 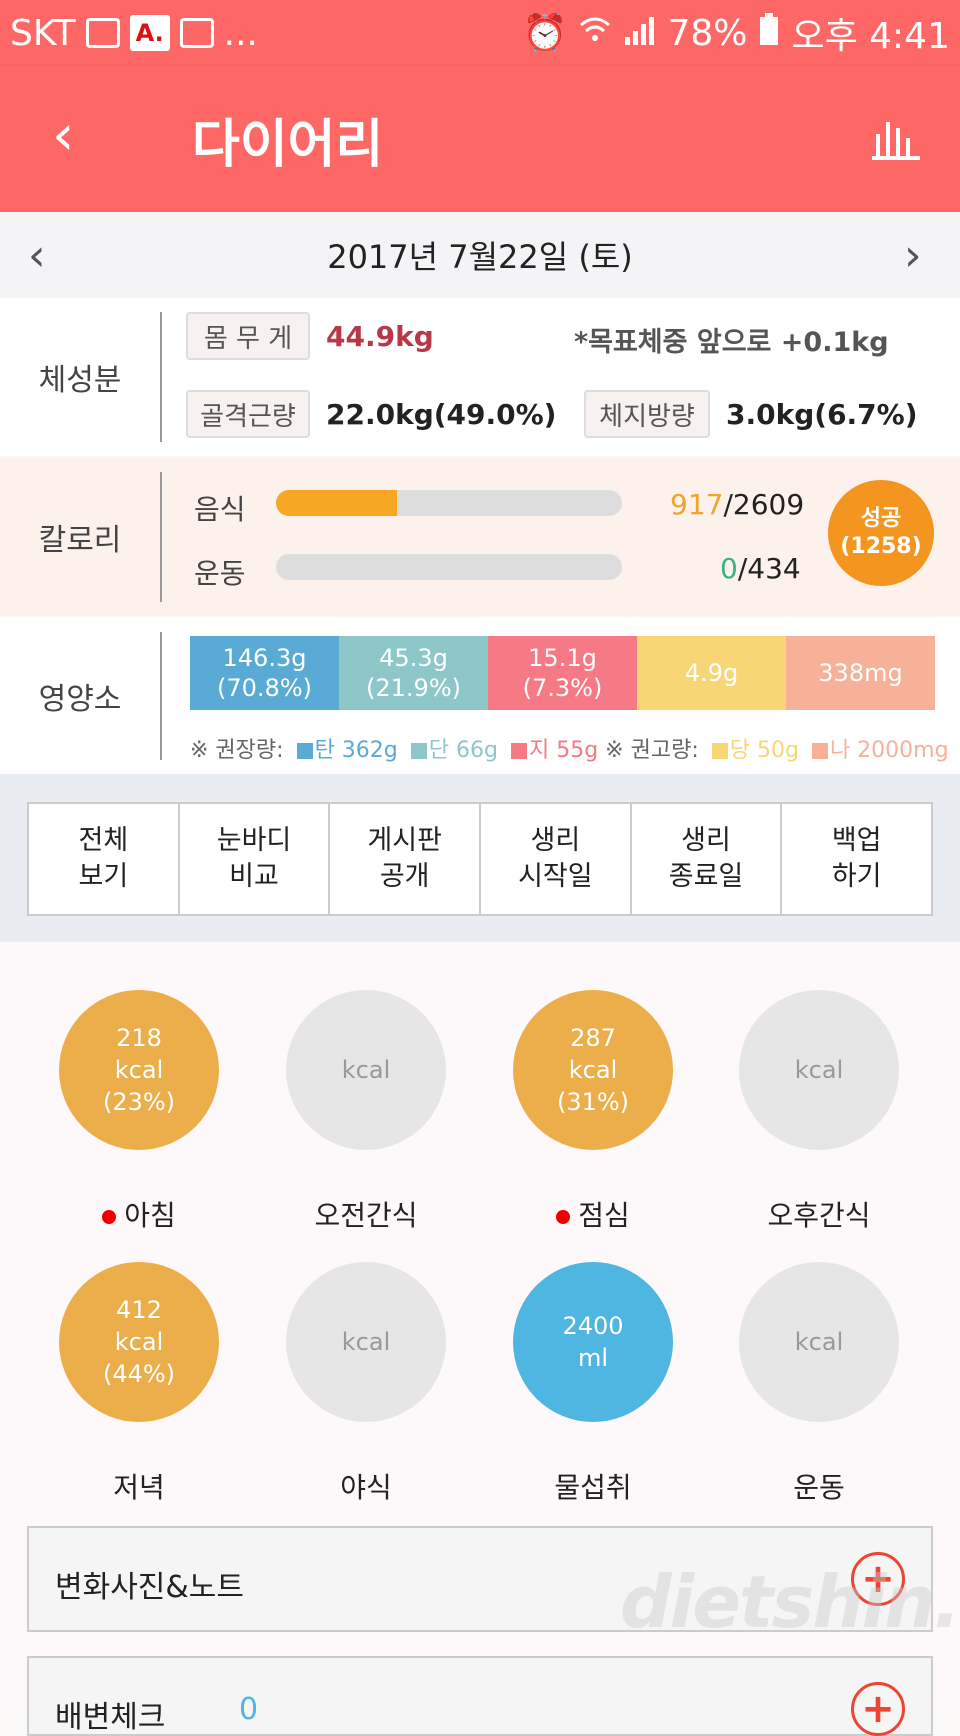 I want to click on meal-value: (44%), so click(x=139, y=1374).